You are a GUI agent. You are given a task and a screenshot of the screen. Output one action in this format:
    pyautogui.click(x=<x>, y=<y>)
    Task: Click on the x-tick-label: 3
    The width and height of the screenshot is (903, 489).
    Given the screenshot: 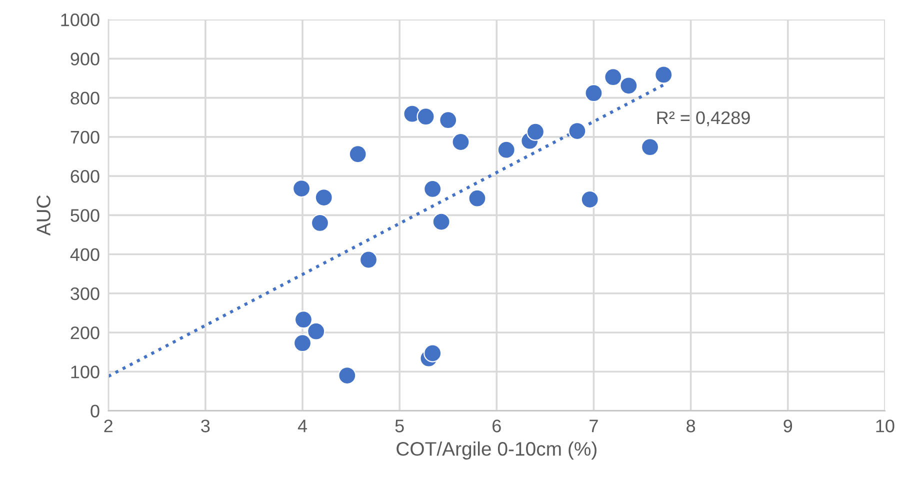 What is the action you would take?
    pyautogui.click(x=205, y=426)
    